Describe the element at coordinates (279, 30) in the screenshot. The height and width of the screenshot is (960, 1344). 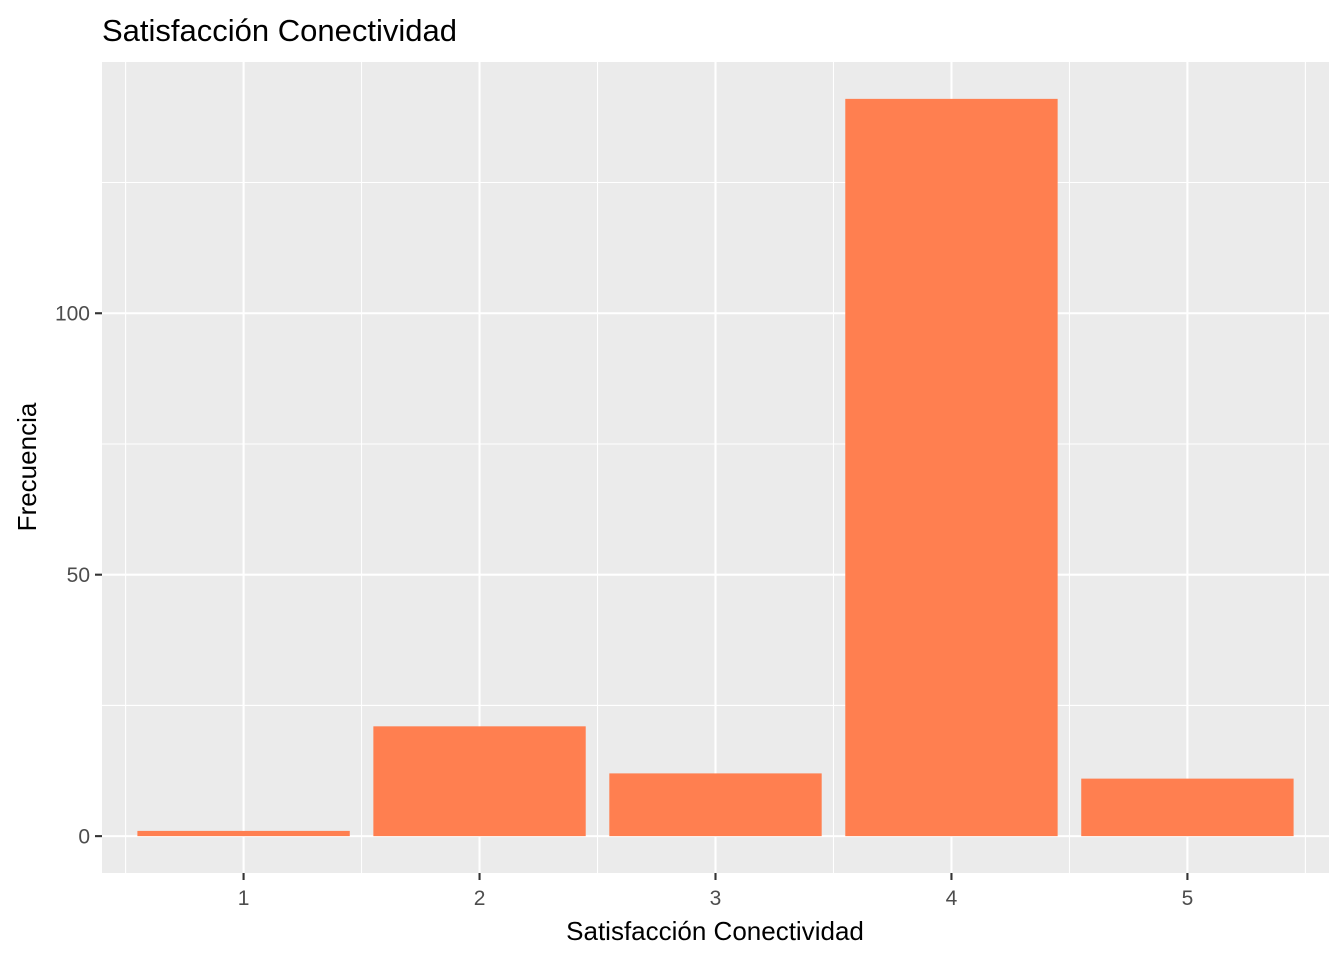
I see `chart-title: Satisfacción Conectividad` at that location.